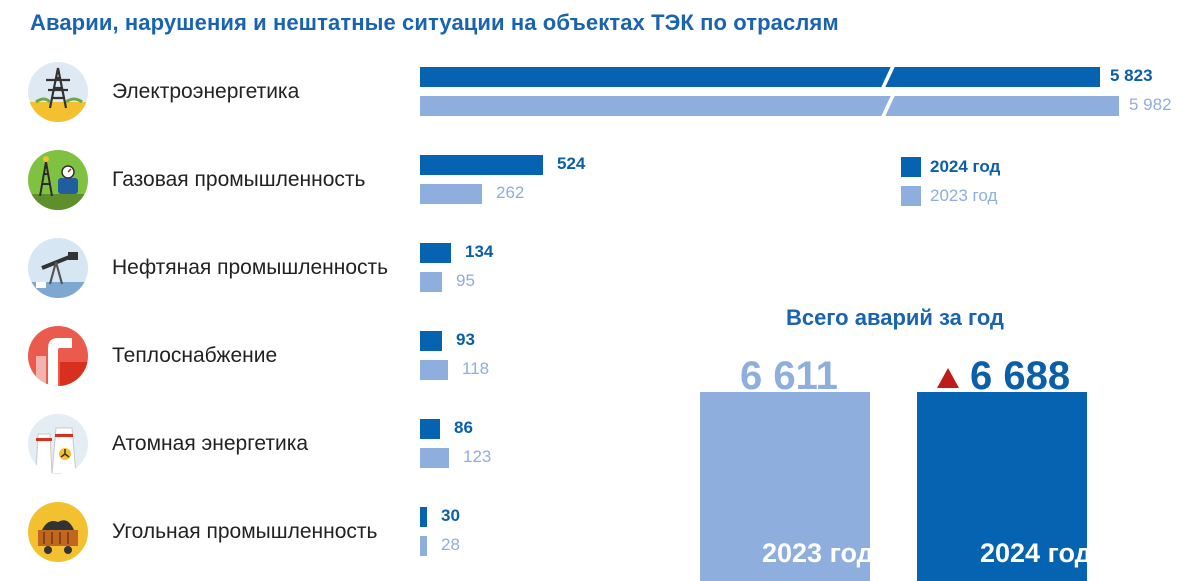  What do you see at coordinates (450, 544) in the screenshot?
I see `value-label-2023: 28` at bounding box center [450, 544].